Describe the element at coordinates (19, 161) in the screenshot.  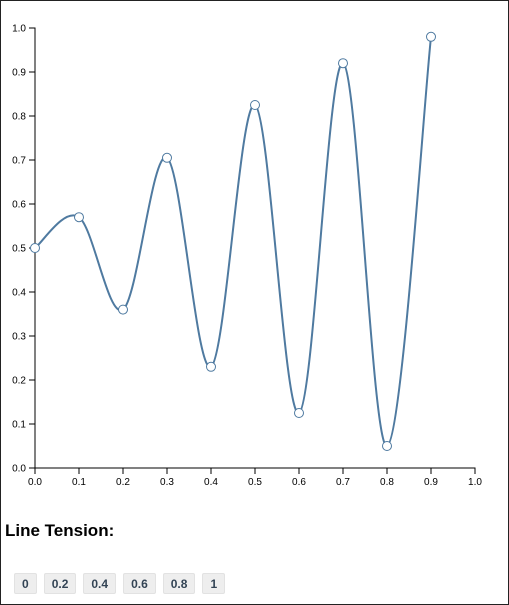
I see `y-tick-label: 0.7` at that location.